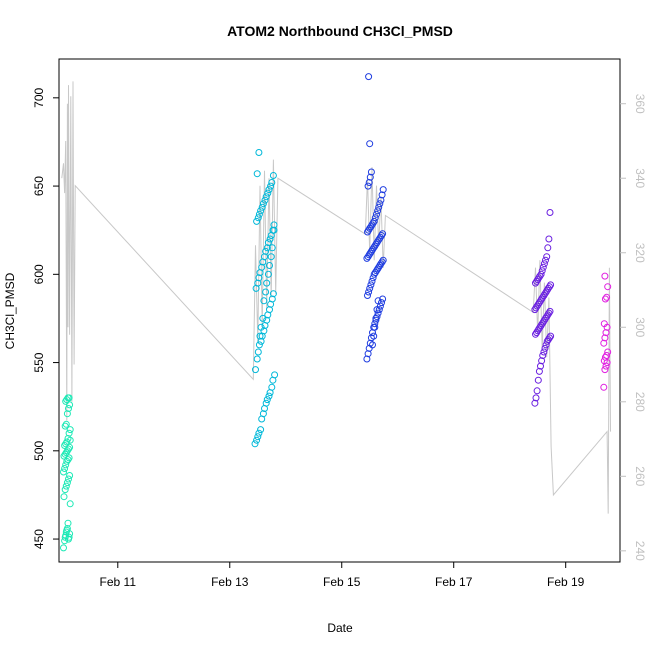 The width and height of the screenshot is (650, 650). Describe the element at coordinates (39, 274) in the screenshot. I see `y-tick-label: 600` at that location.